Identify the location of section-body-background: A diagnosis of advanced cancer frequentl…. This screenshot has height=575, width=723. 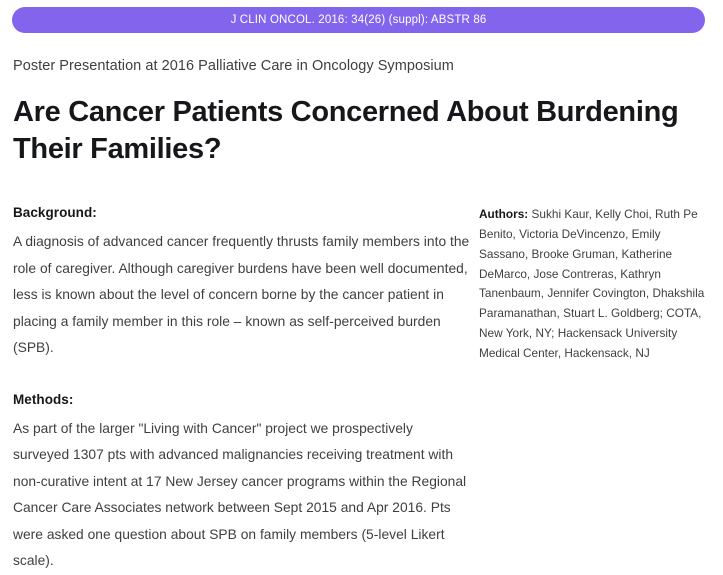
(241, 295).